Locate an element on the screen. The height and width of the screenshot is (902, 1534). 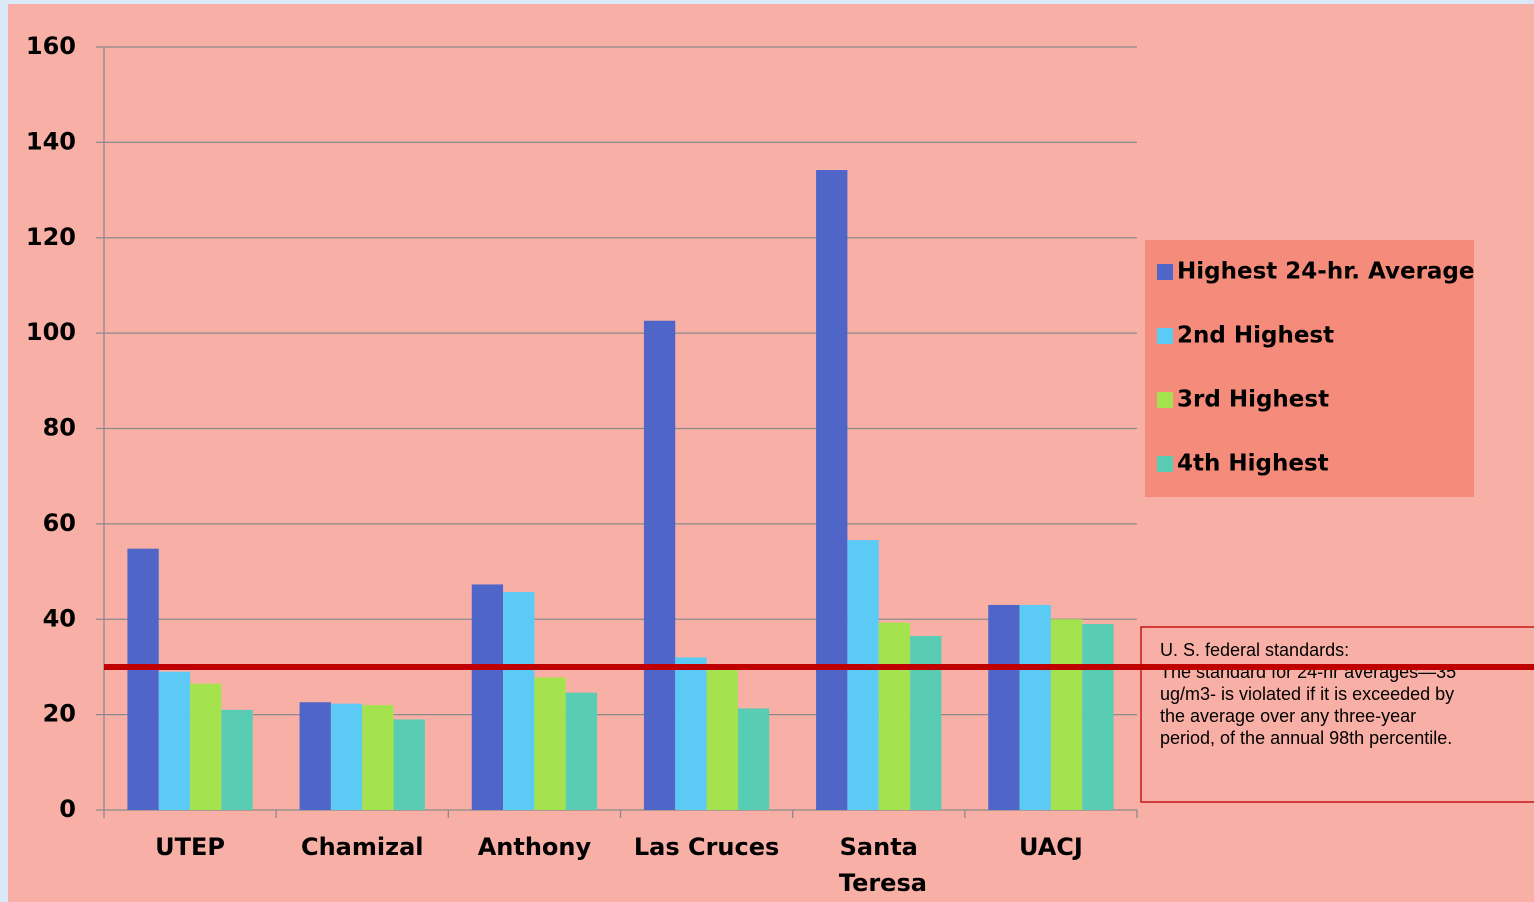
x-tick-label: Anthony is located at coordinates (535, 847).